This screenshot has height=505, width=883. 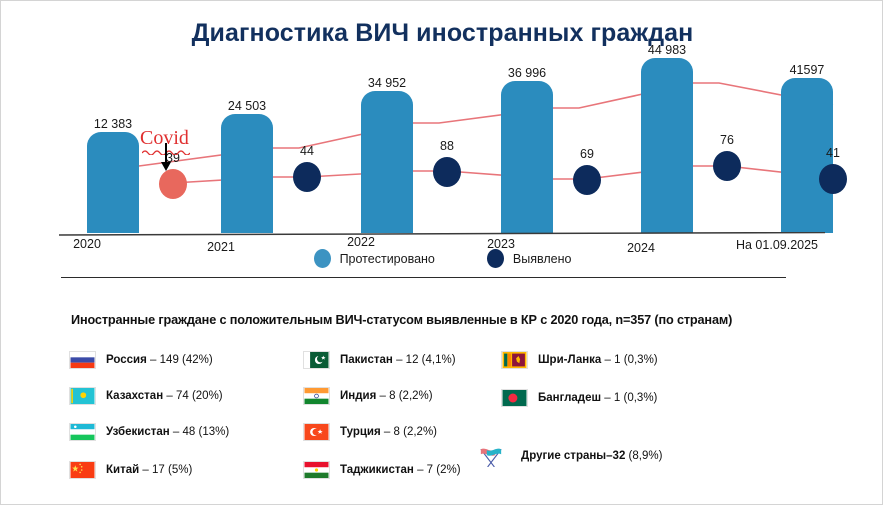 What do you see at coordinates (82, 432) in the screenshot?
I see `uzbekistan-flag-icon` at bounding box center [82, 432].